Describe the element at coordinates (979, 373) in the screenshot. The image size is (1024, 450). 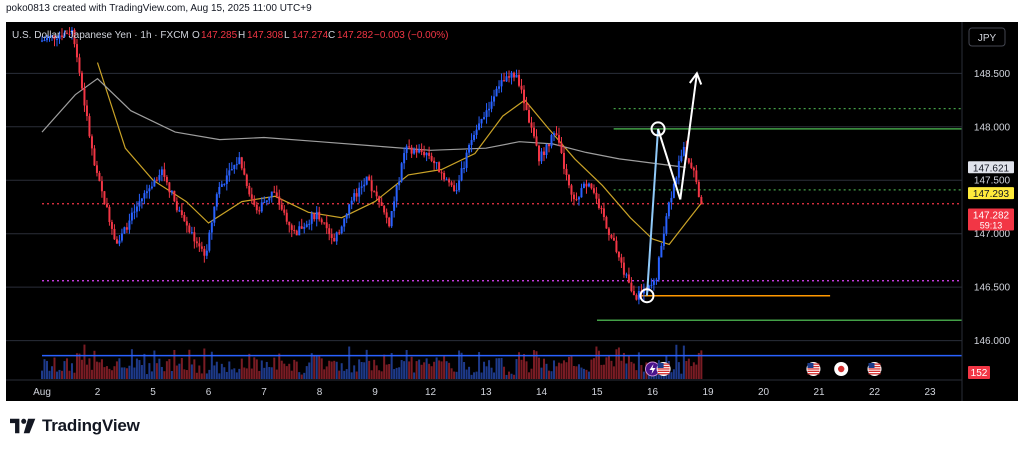
I see `volume-label: 152` at that location.